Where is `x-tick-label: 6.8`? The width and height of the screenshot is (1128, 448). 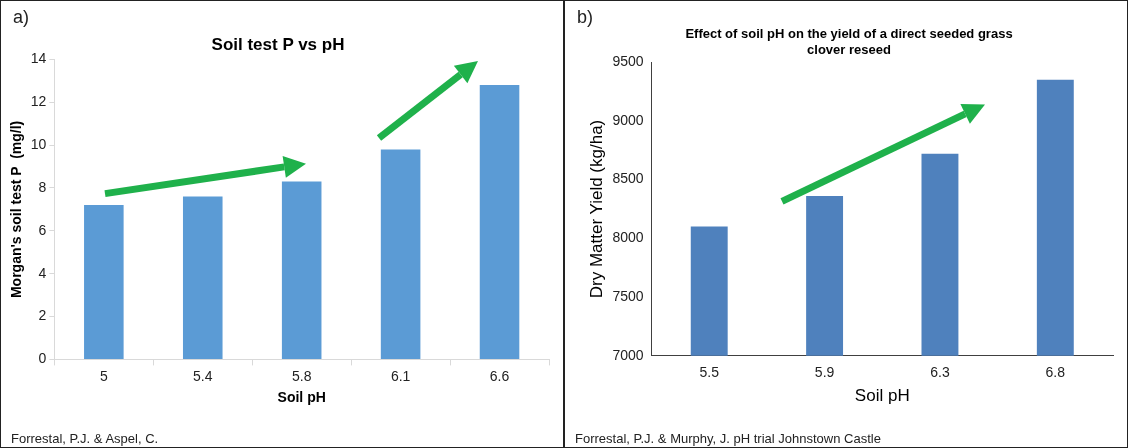
x-tick-label: 6.8 is located at coordinates (1055, 372).